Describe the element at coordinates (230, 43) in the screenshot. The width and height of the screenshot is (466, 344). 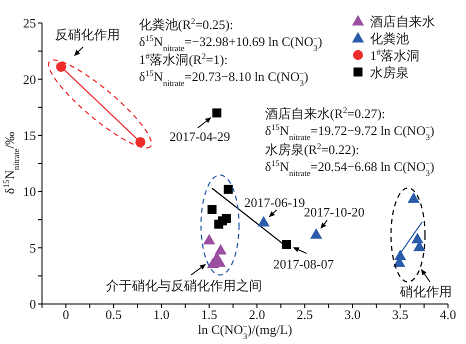
I see `annotation: δ$^{15}$N$_{nitrate}$=−32.98+10.69 ln C(NO$_{3}$$^{−}$)` at that location.